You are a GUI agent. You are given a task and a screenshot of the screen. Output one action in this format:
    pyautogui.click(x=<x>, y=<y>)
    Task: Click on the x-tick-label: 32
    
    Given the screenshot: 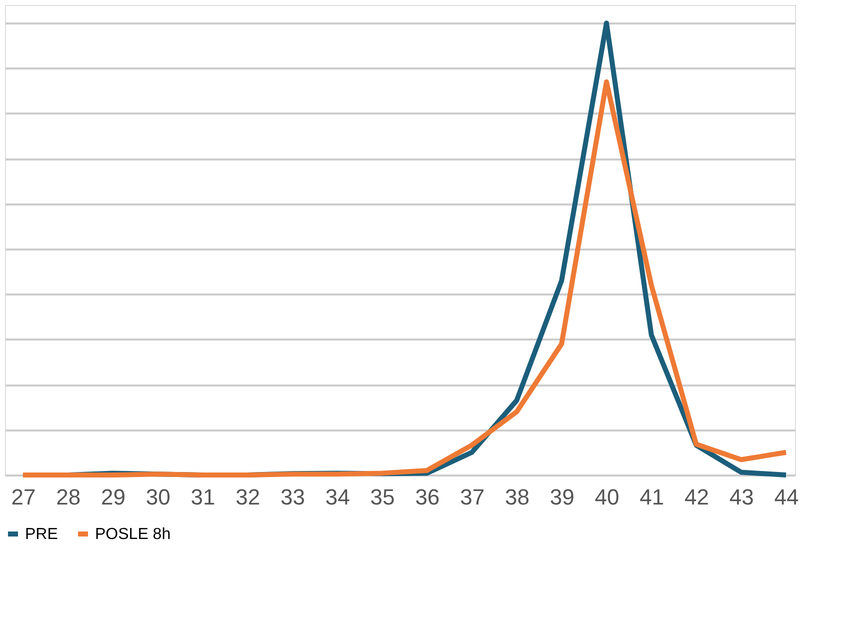 What is the action you would take?
    pyautogui.click(x=248, y=497)
    